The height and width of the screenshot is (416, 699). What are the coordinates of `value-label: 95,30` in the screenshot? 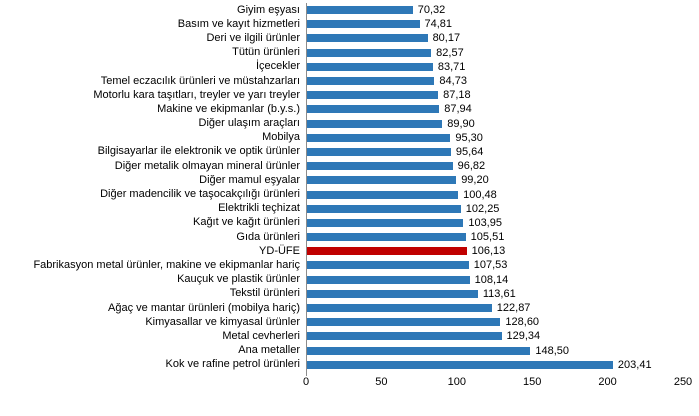 It's located at (469, 137).